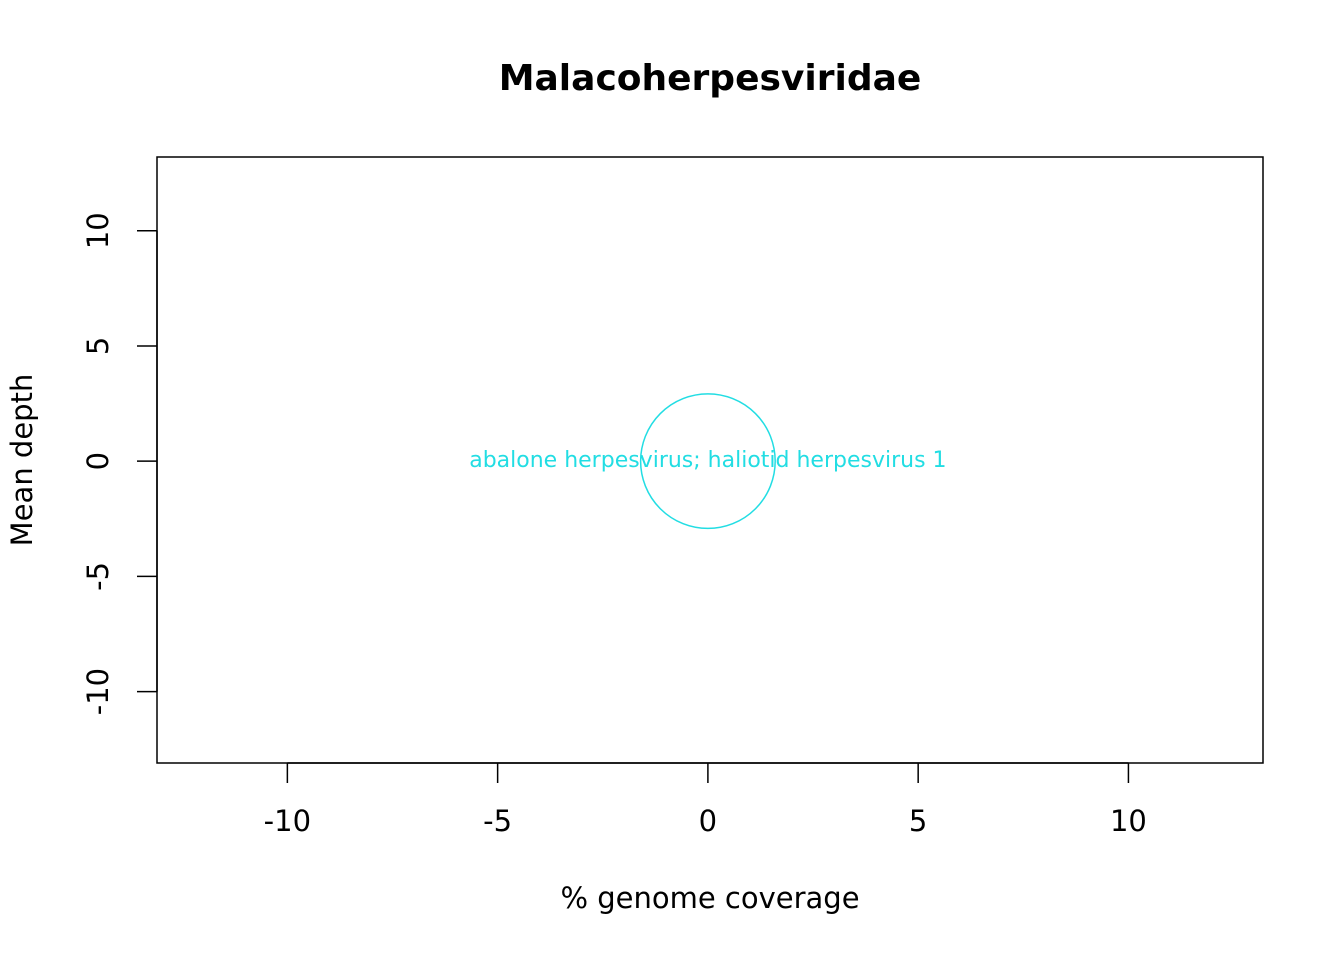  What do you see at coordinates (98, 346) in the screenshot?
I see `y-tick-label: 5` at bounding box center [98, 346].